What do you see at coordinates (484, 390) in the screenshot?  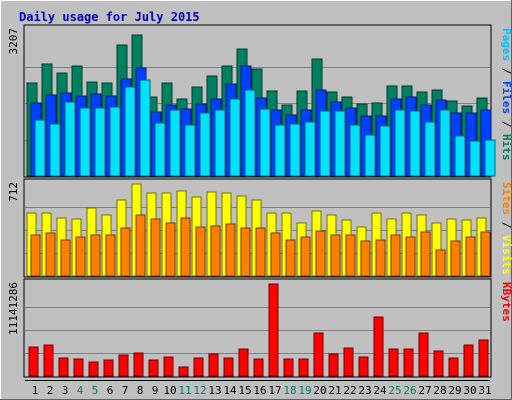 I see `x-tick-label: 31` at bounding box center [484, 390].